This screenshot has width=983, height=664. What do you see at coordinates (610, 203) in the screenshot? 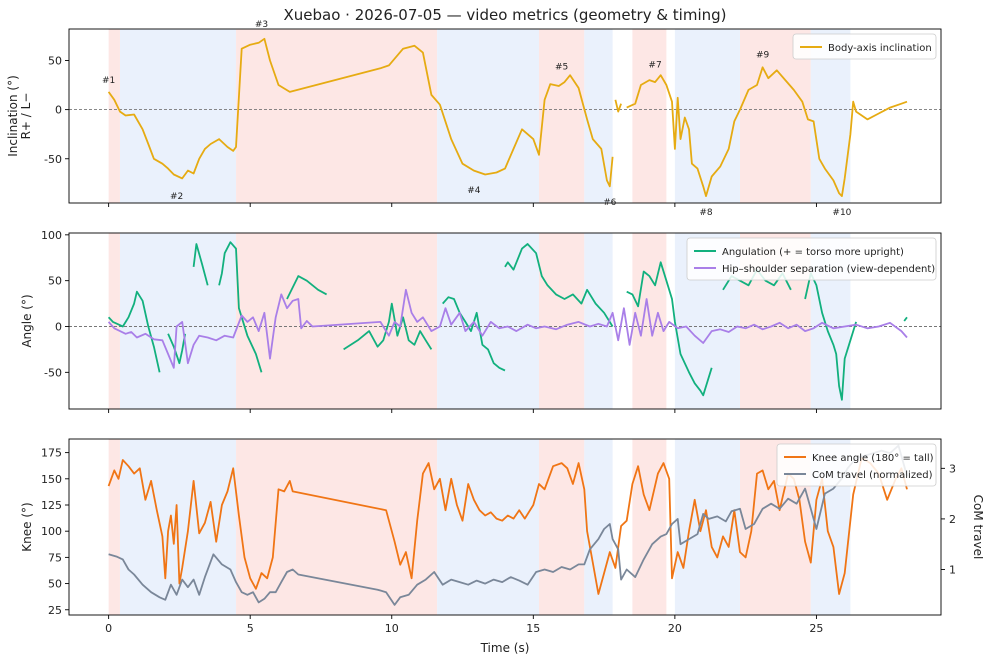
I see `event-annotation: #6` at bounding box center [610, 203].